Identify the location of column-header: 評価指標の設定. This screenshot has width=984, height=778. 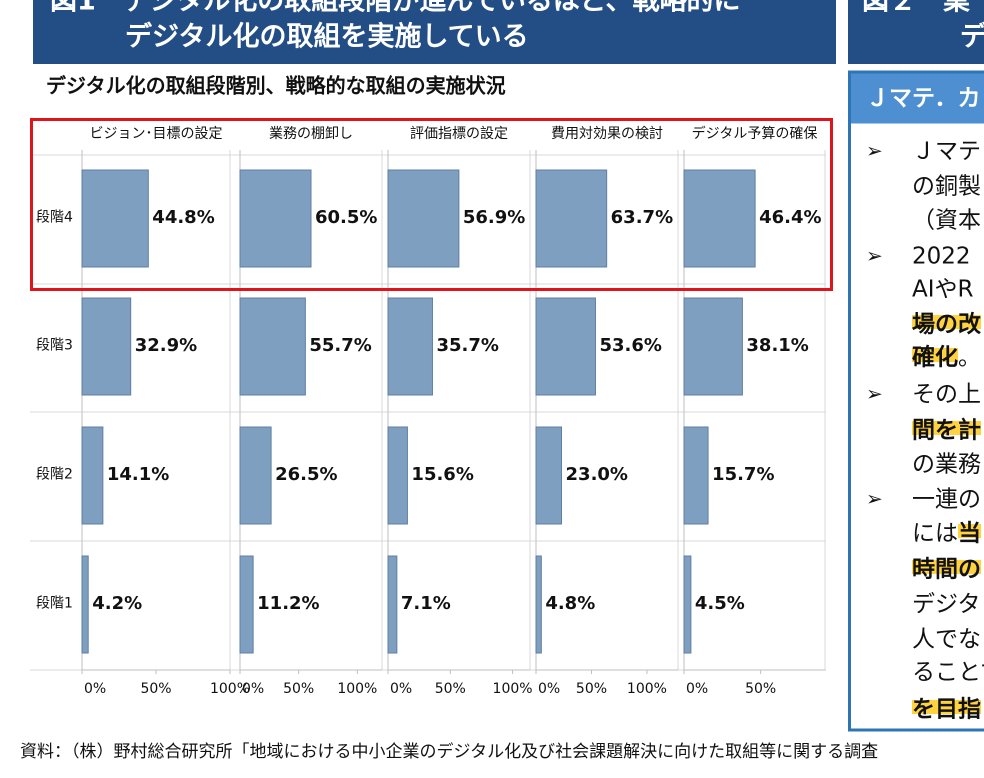
(459, 134).